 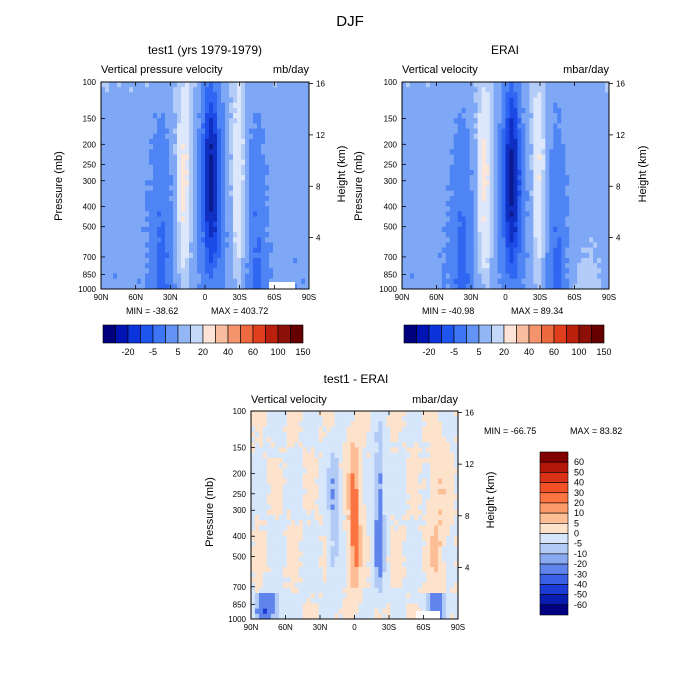 I want to click on y-tick-label: 200, so click(x=391, y=144).